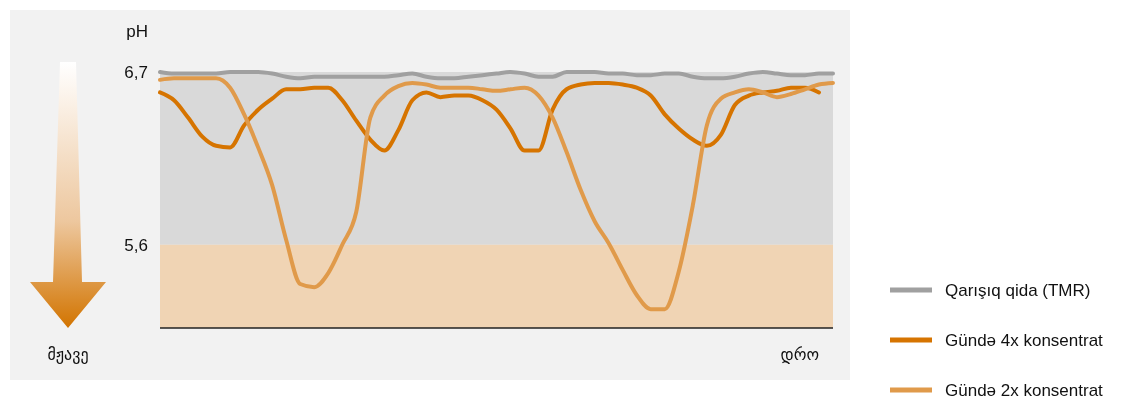  What do you see at coordinates (68, 355) in the screenshot?
I see `text: მჟავე` at bounding box center [68, 355].